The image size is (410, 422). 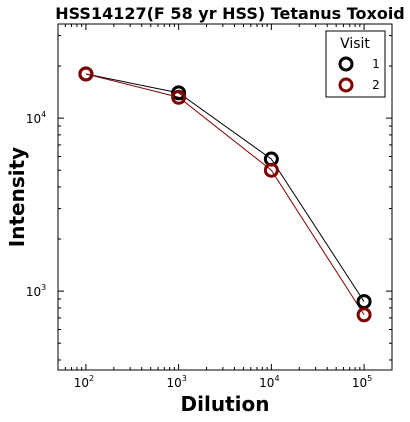 What do you see at coordinates (269, 382) in the screenshot?
I see `x-tick-label: 10⁴` at bounding box center [269, 382].